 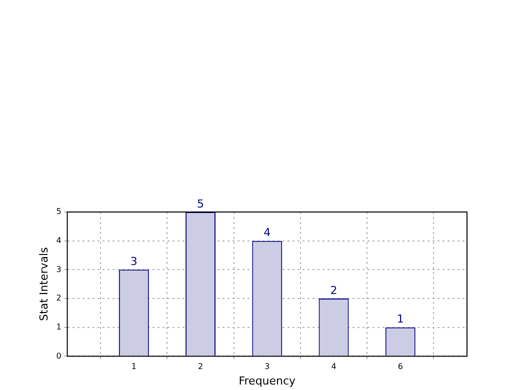 What do you see at coordinates (400, 367) in the screenshot?
I see `x-tick-label: 6` at bounding box center [400, 367].